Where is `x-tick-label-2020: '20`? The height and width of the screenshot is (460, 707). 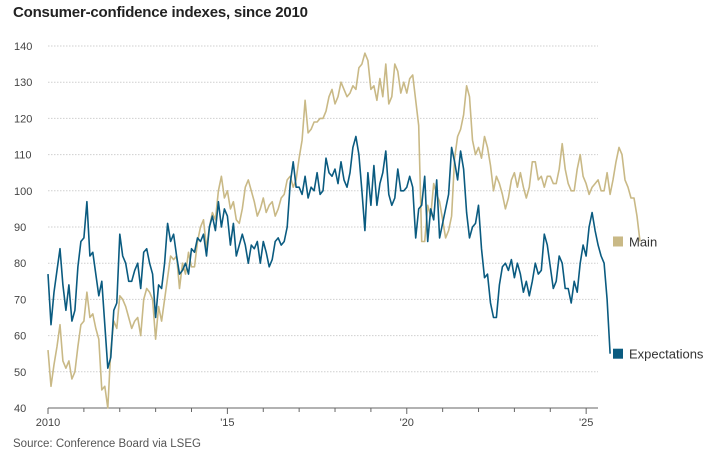
x-tick-label-2020: '20 is located at coordinates (407, 423).